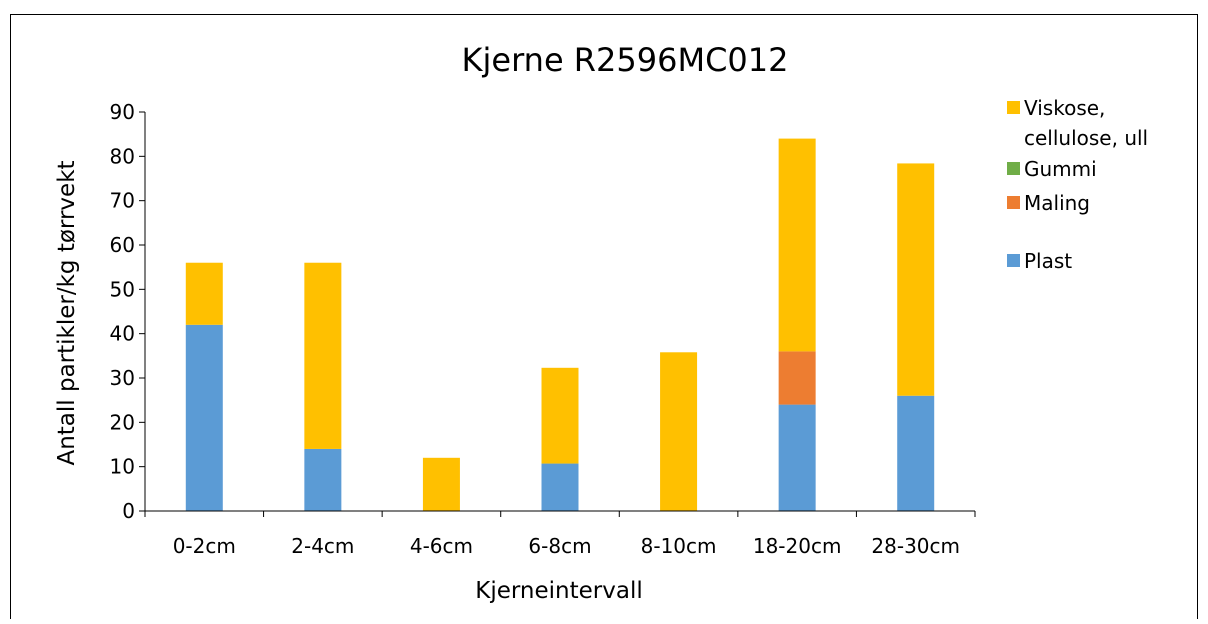  What do you see at coordinates (322, 546) in the screenshot?
I see `x-tick-label-2-4cm: 2-4cm` at bounding box center [322, 546].